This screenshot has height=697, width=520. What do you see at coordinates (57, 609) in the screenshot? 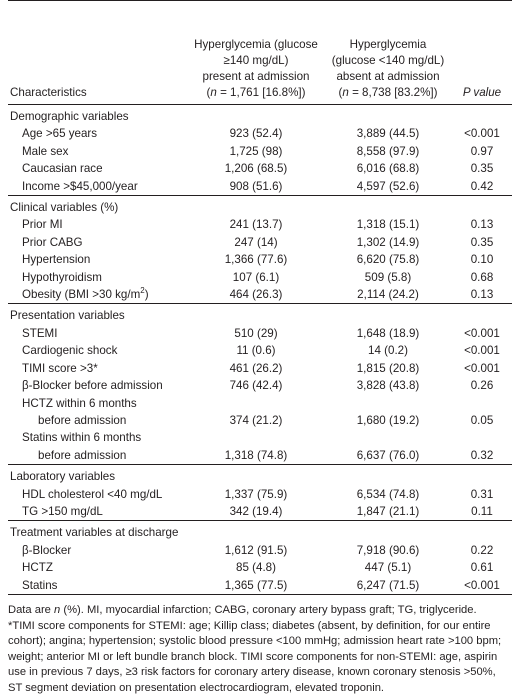
I see `footnote-n-symbol: n` at bounding box center [57, 609].